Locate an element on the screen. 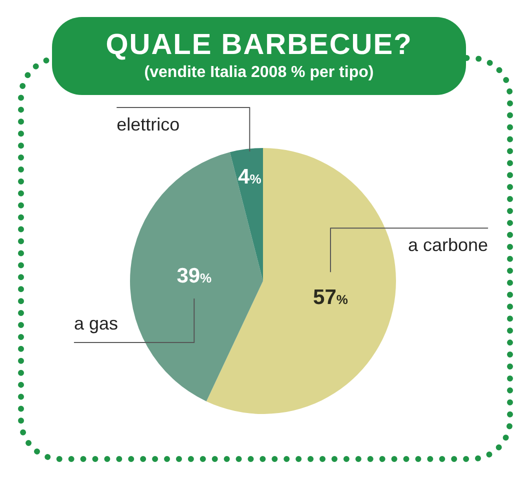  slice-label: elettrico is located at coordinates (148, 124).